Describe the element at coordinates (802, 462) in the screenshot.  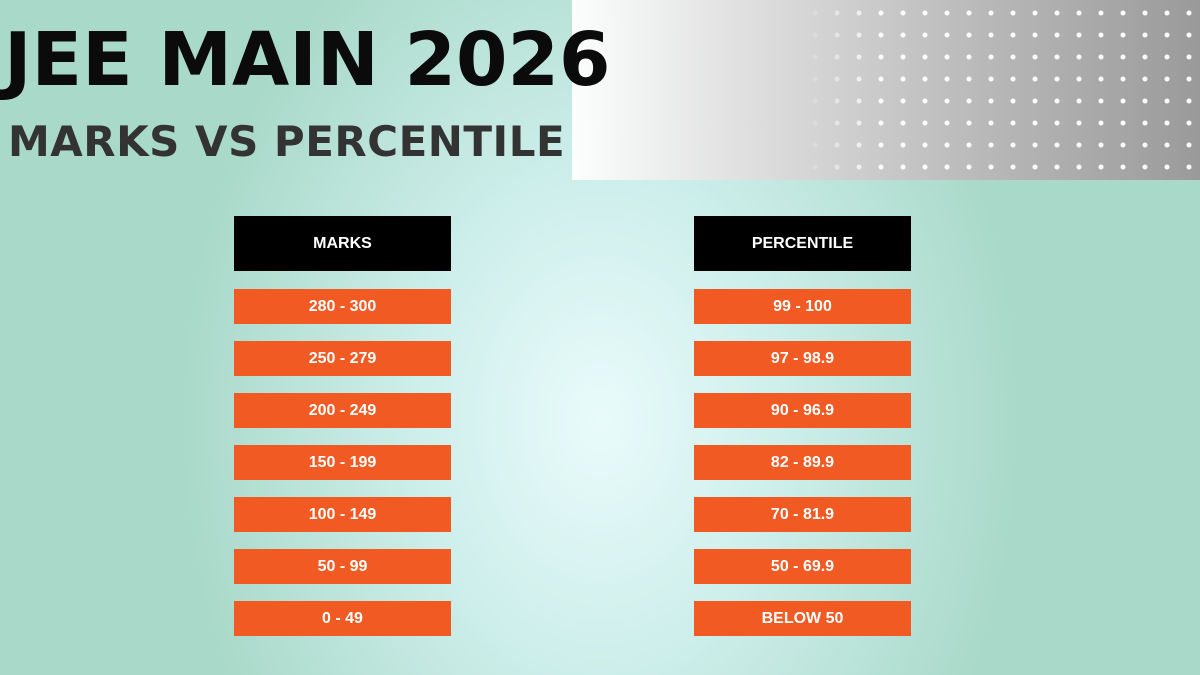
I see `percentile-cell: 82 - 89.9` at that location.